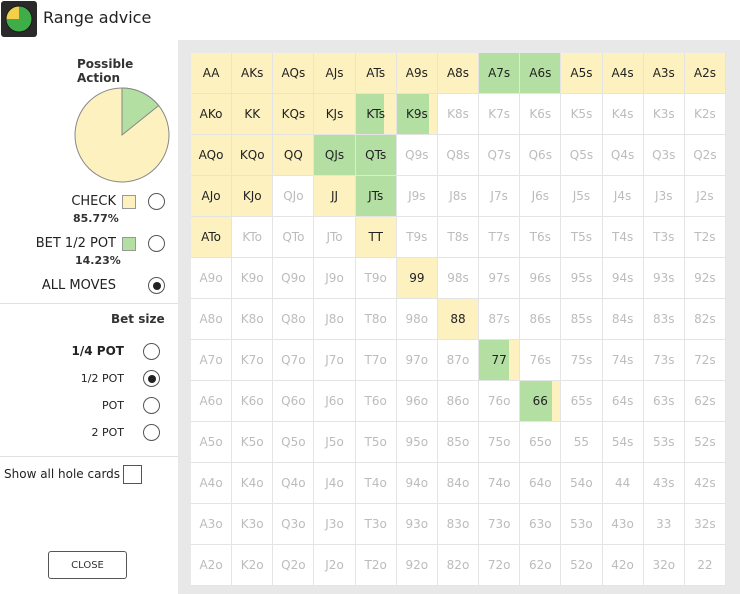 The height and width of the screenshot is (594, 740). I want to click on hand-cell-T3o: T3o, so click(376, 524).